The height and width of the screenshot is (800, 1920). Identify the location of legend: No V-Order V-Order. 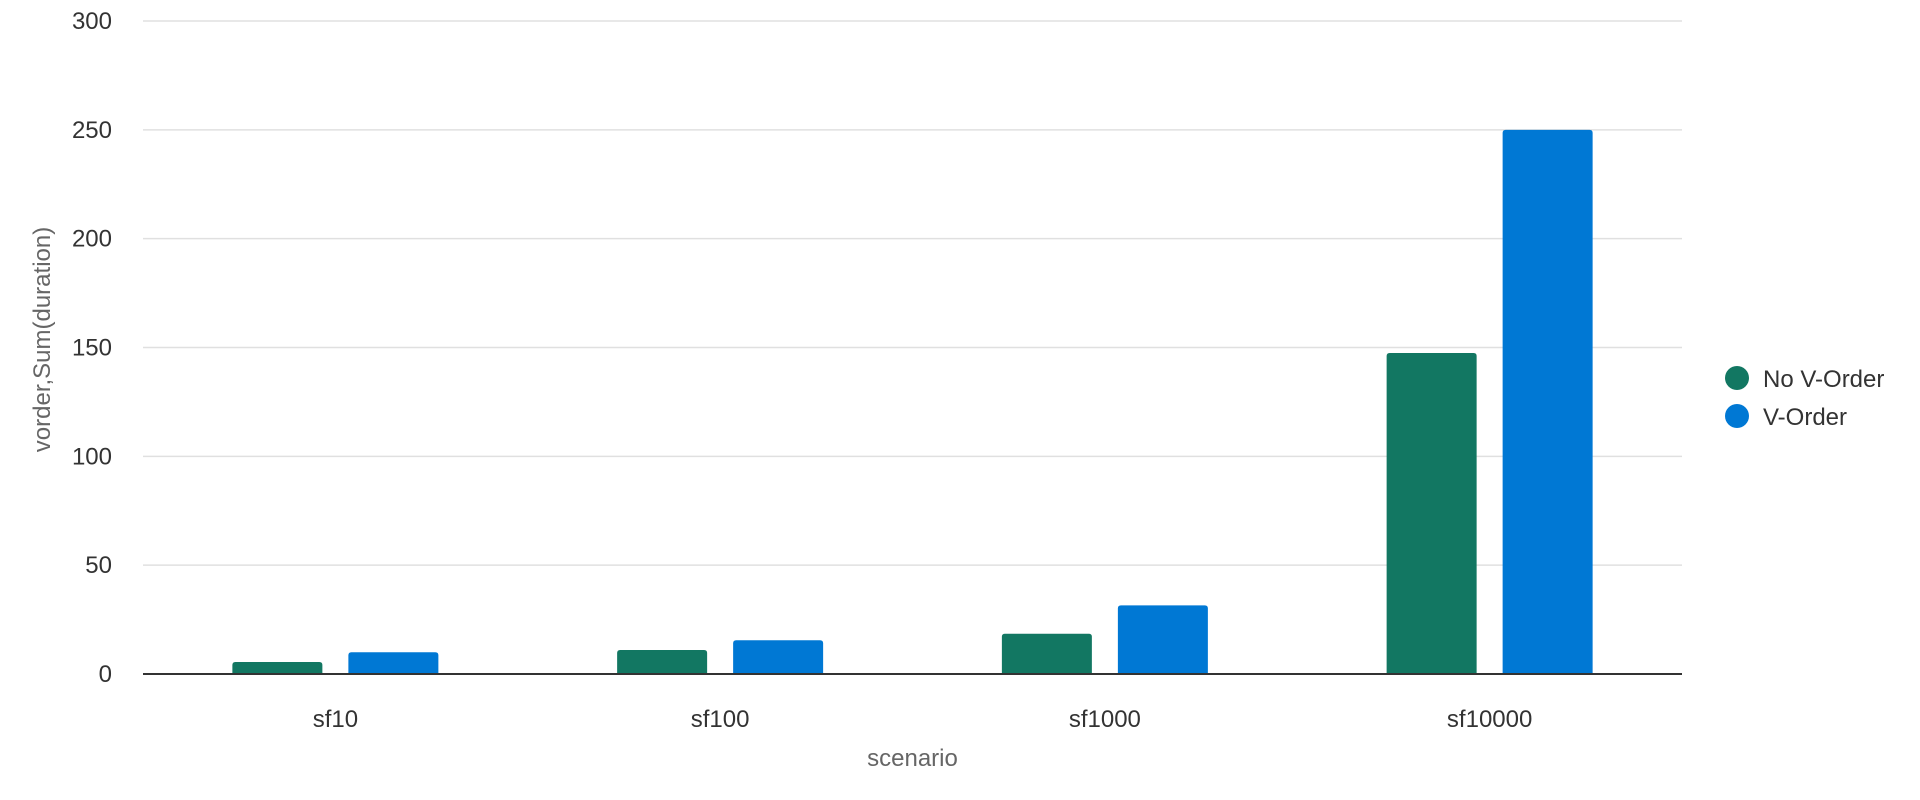
(1804, 398).